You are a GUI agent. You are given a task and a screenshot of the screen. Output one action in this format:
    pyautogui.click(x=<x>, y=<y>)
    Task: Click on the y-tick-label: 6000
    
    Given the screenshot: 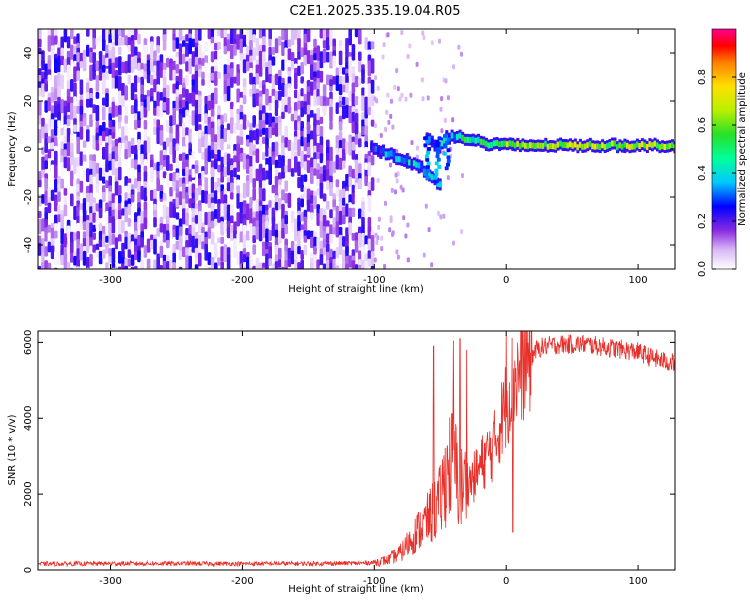 What is the action you would take?
    pyautogui.click(x=28, y=342)
    